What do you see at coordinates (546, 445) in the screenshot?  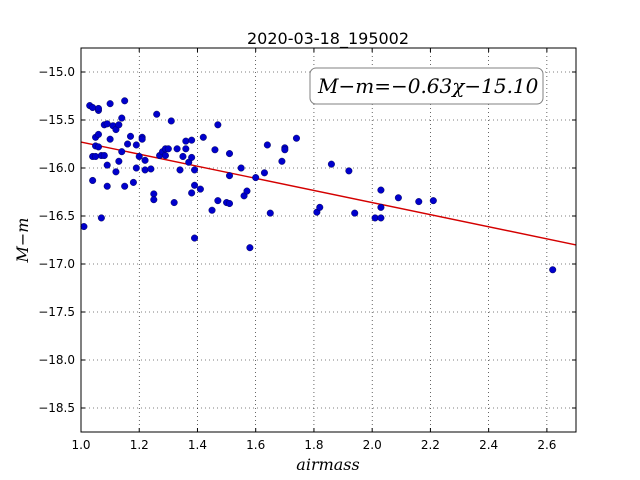 I see `x-tick-label: 2.6` at bounding box center [546, 445].